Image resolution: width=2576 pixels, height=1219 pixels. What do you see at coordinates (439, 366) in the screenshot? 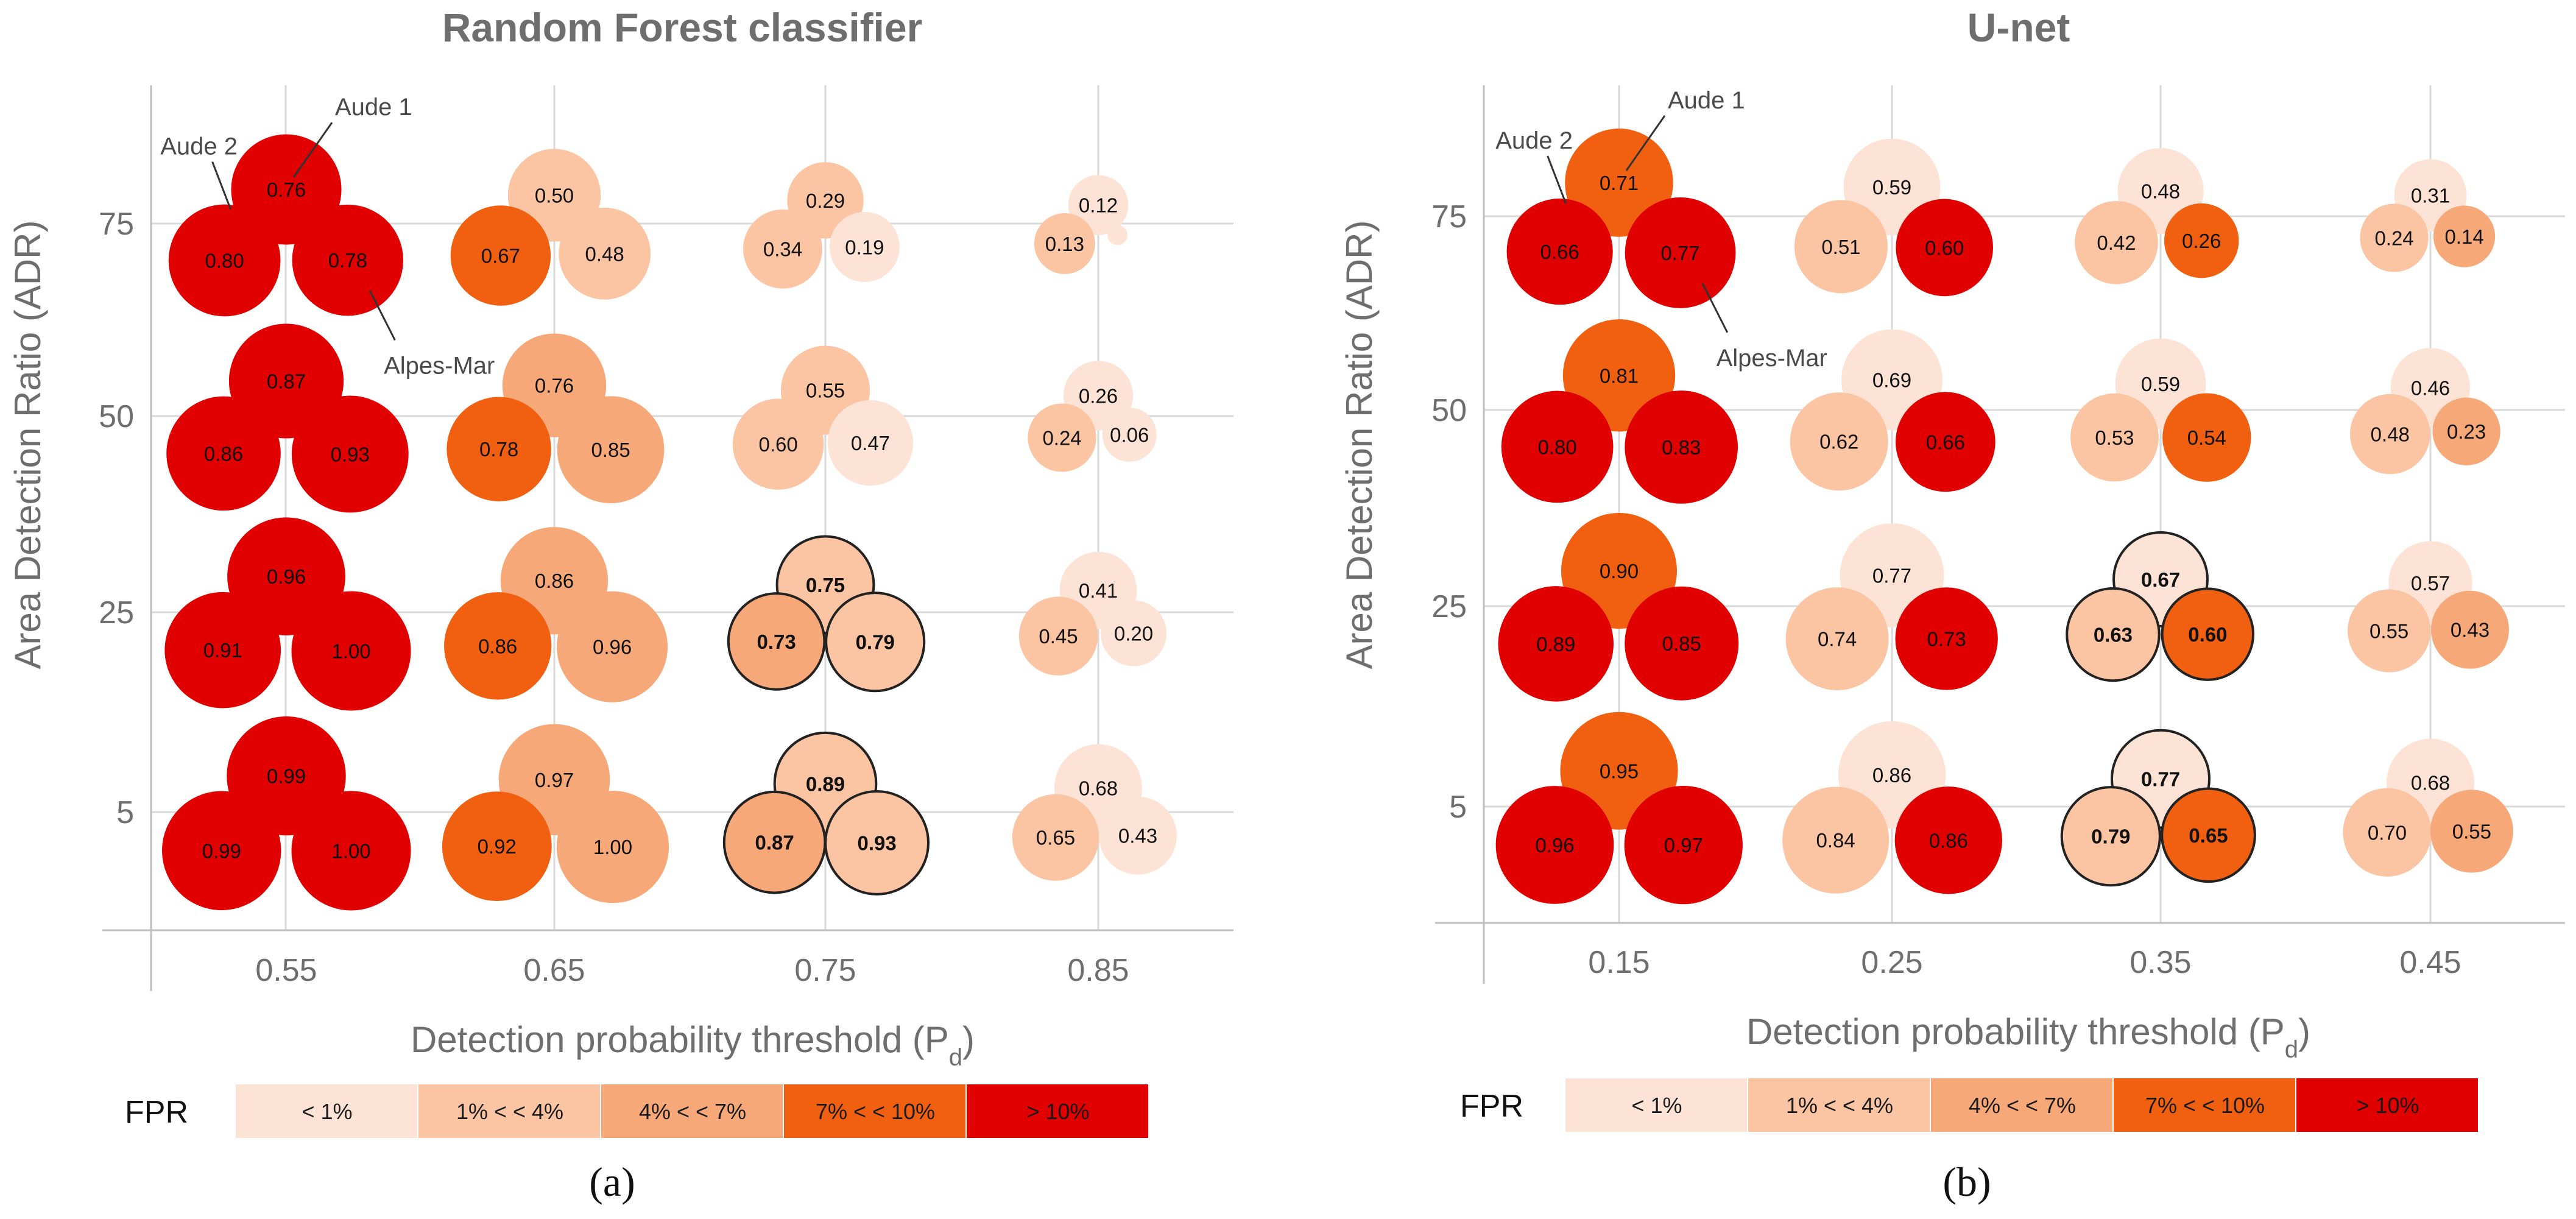
I see `annotation-alpes-mar: Alpes-Mar` at bounding box center [439, 366].